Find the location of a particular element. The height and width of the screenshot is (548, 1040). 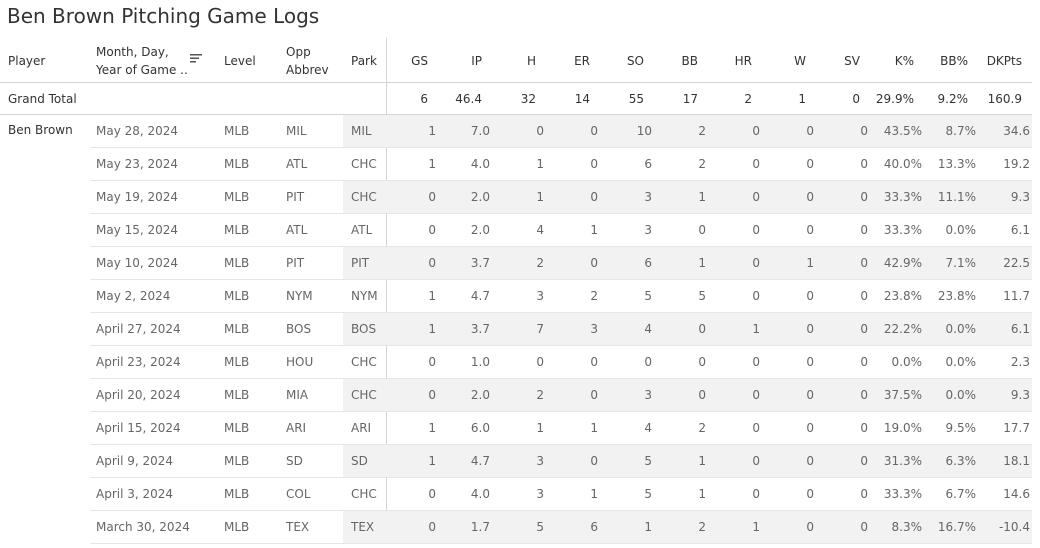

cell-park: CHC is located at coordinates (364, 197).